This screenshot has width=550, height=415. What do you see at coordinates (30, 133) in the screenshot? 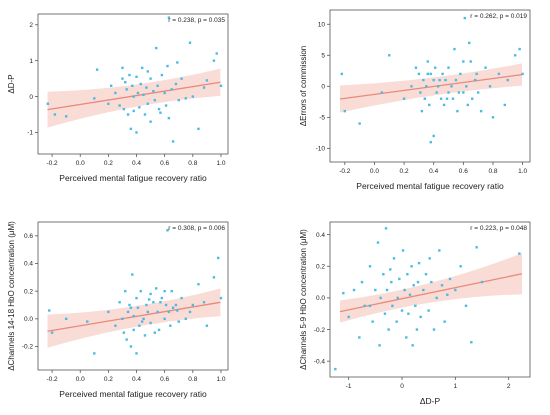
I see `y-tick-label: -1` at bounding box center [30, 133].